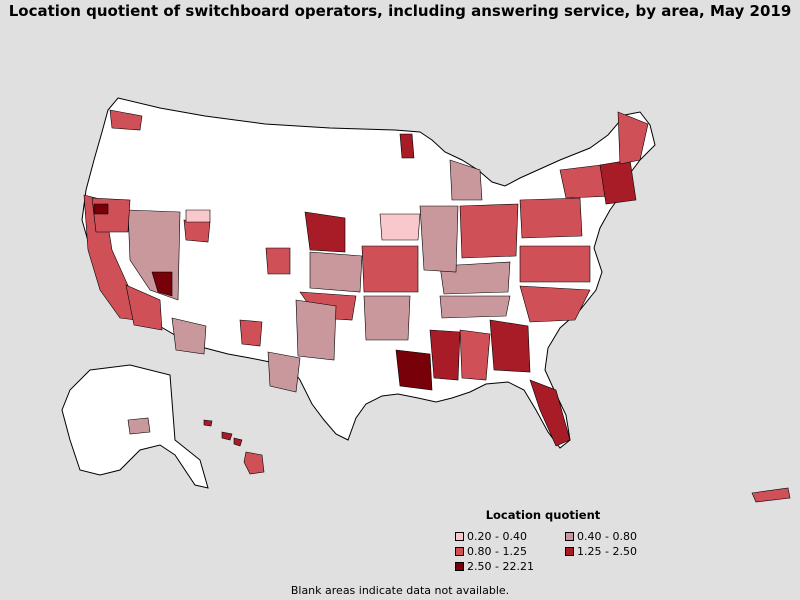 The width and height of the screenshot is (800, 600). What do you see at coordinates (543, 515) in the screenshot?
I see `legend-title: Location quotient` at bounding box center [543, 515].